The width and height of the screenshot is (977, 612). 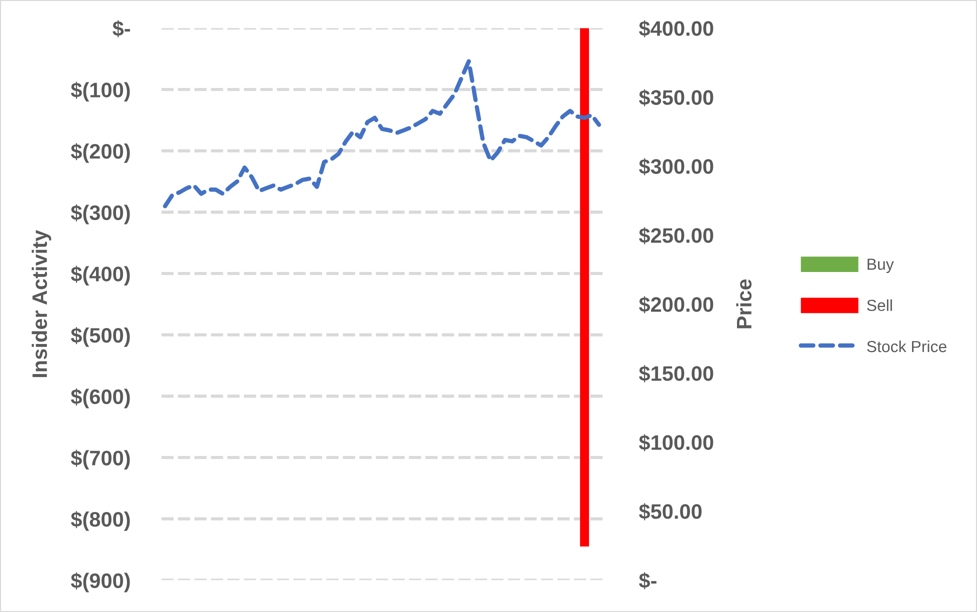 I want to click on y-tick-label: $(900), so click(x=100, y=582).